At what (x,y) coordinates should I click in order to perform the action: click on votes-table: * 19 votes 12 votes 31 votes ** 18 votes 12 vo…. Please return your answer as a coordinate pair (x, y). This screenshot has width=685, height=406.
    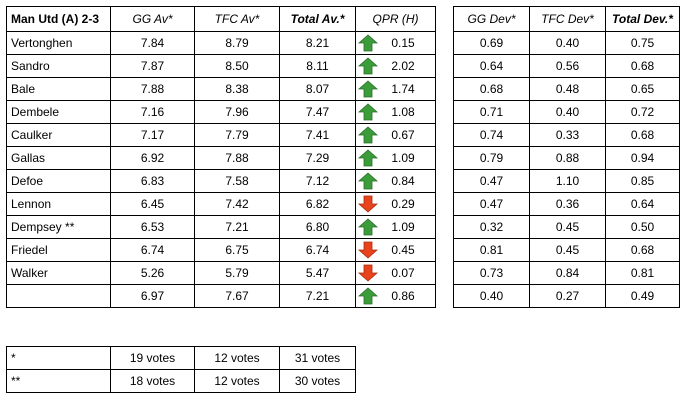
    Looking at the image, I should click on (181, 369).